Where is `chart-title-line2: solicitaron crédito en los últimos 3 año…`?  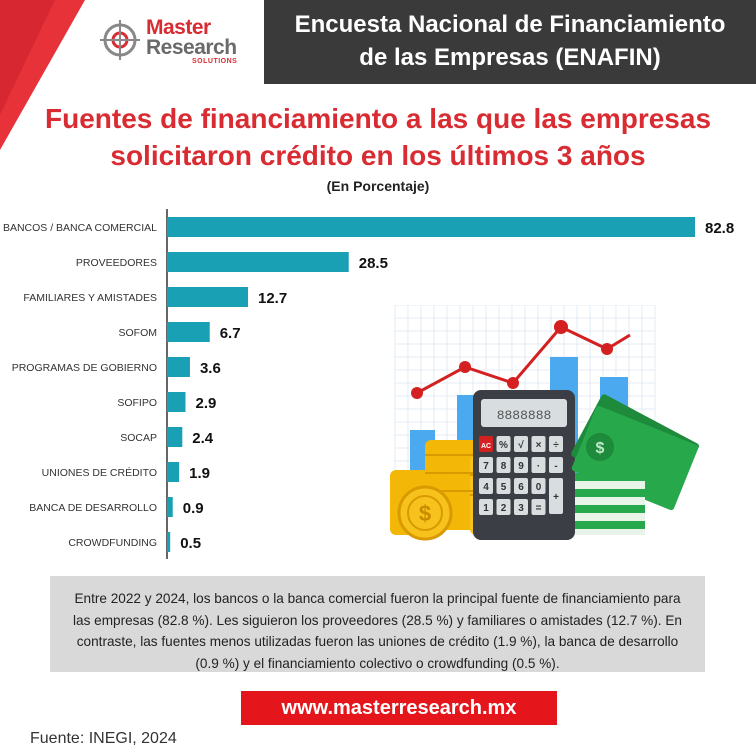
chart-title-line2: solicitaron crédito en los últimos 3 año… is located at coordinates (378, 155).